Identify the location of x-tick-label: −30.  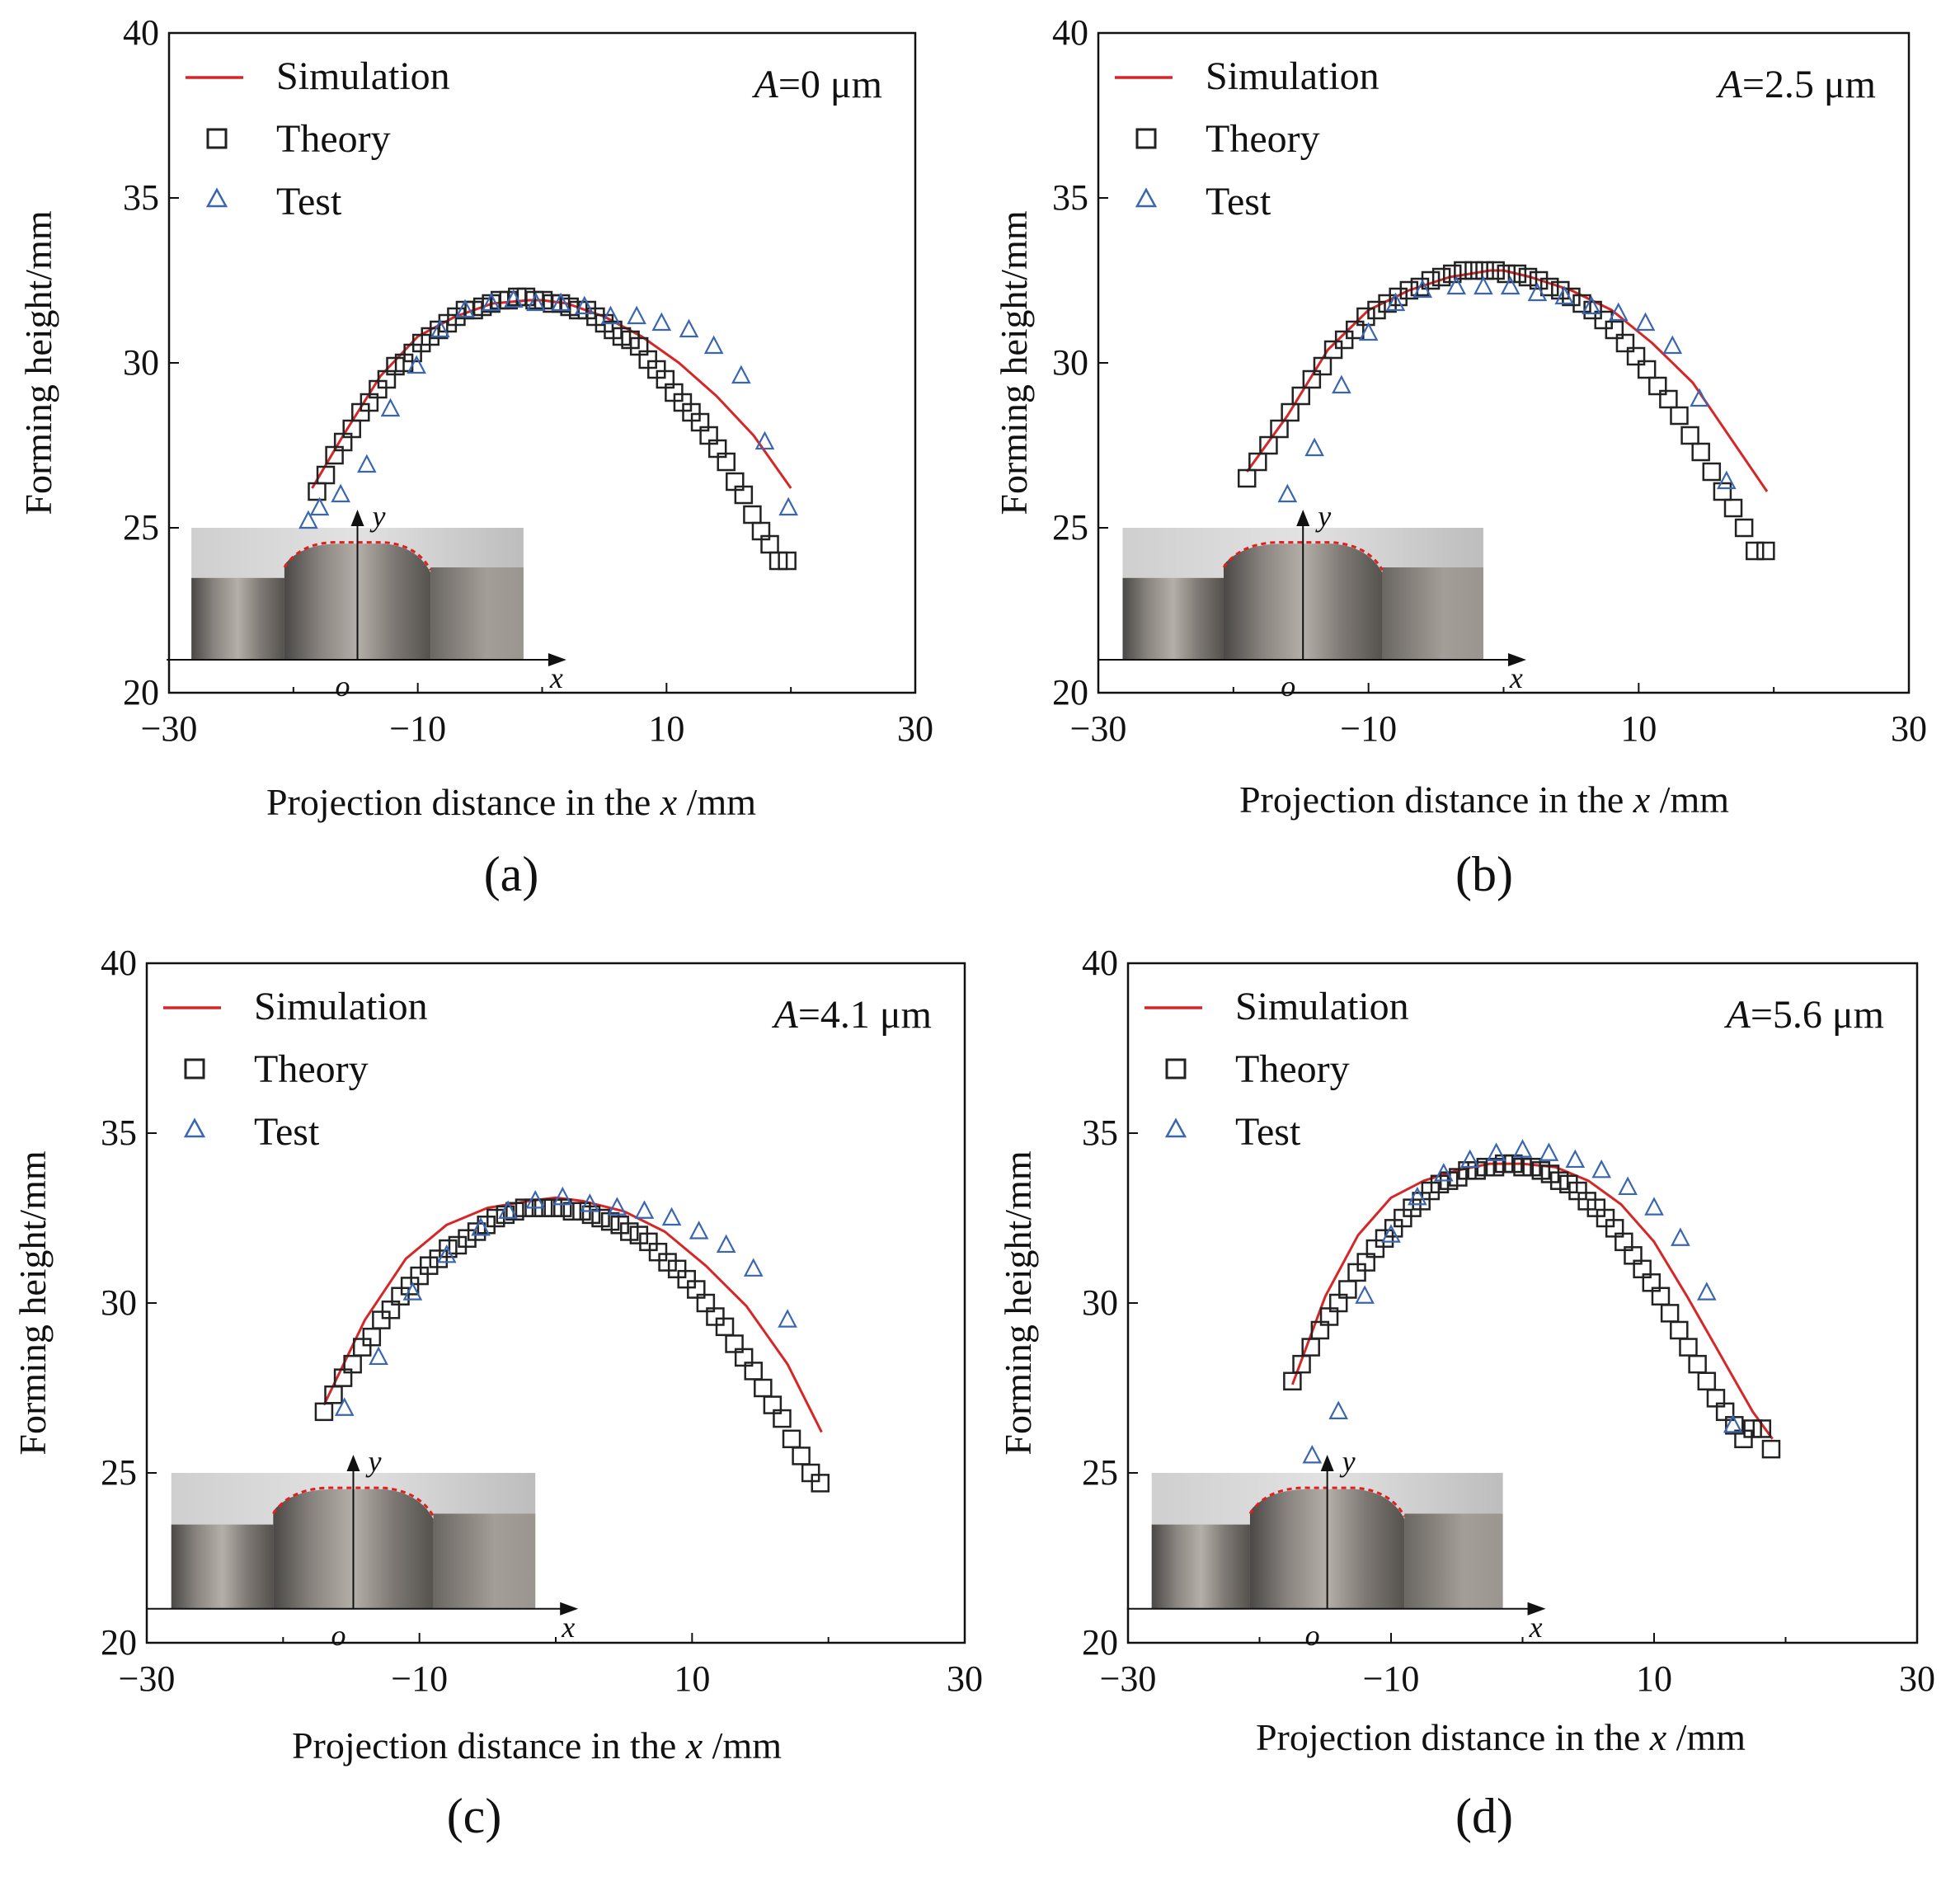
(147, 1678).